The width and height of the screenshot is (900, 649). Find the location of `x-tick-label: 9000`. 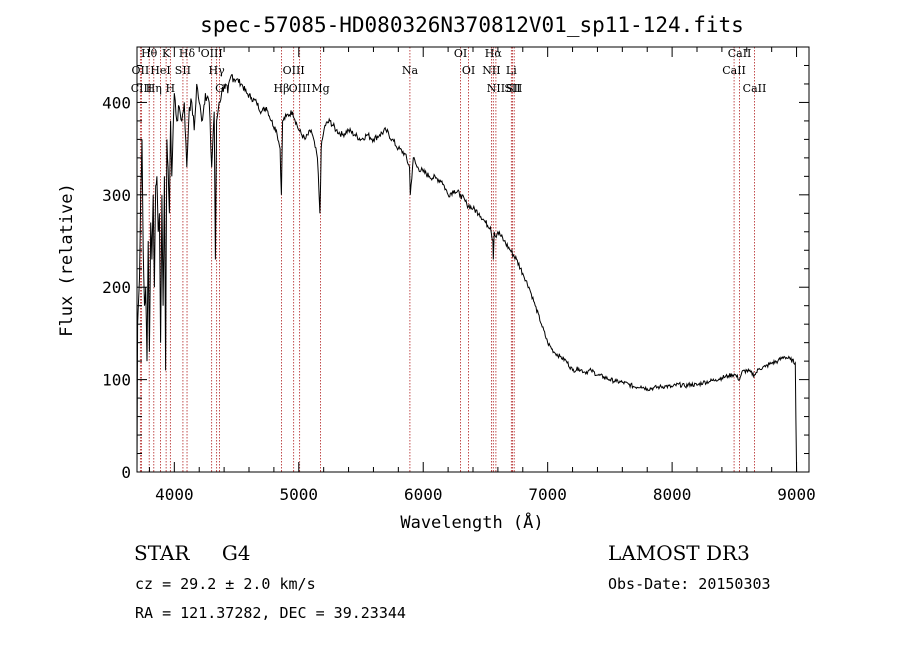

x-tick-label: 9000 is located at coordinates (796, 494).